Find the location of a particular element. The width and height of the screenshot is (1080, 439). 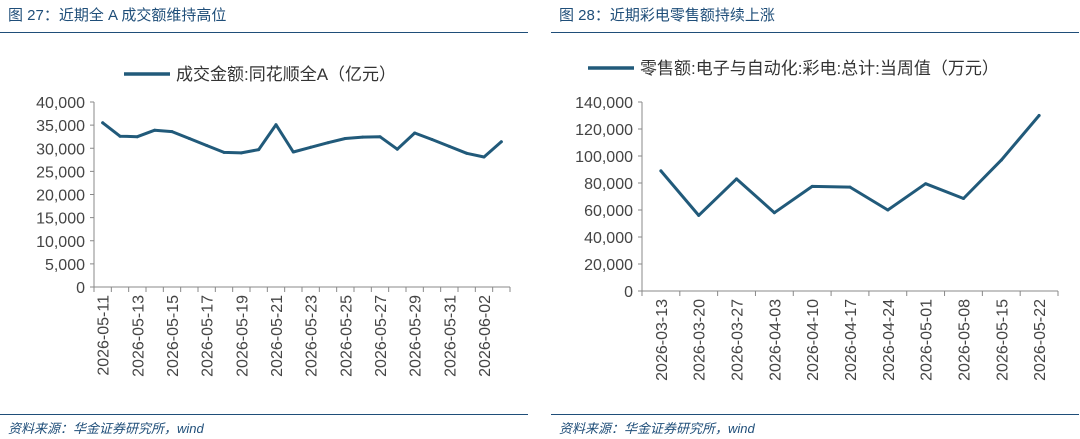

figure-title: 图 28：近期彩电零售额持续上涨 is located at coordinates (667, 15).